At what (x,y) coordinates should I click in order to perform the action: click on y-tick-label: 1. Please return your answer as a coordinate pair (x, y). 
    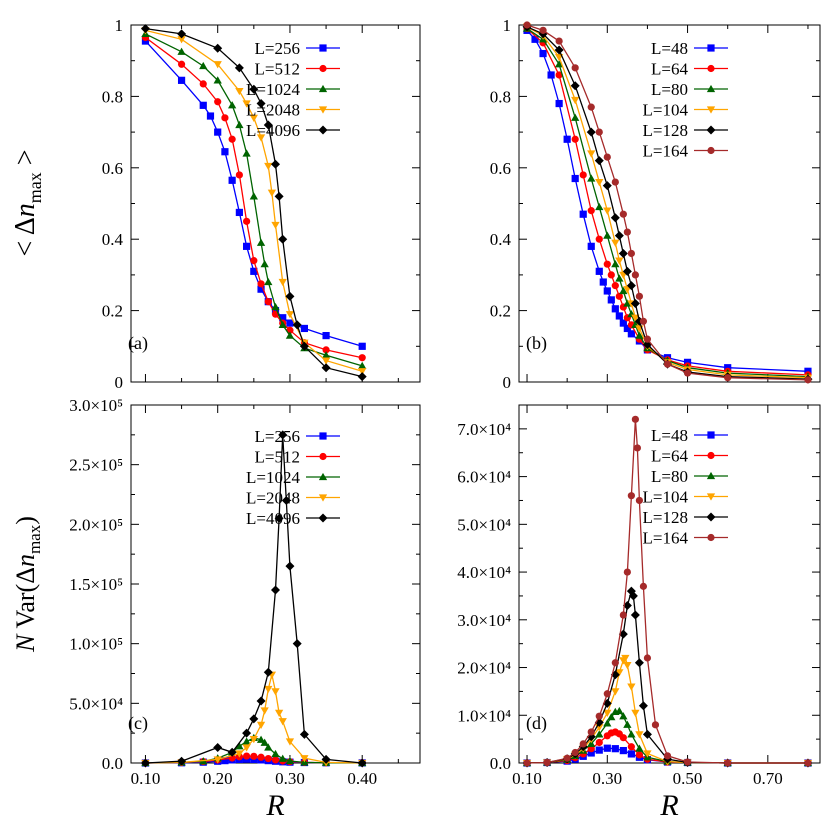
    Looking at the image, I should click on (507, 25).